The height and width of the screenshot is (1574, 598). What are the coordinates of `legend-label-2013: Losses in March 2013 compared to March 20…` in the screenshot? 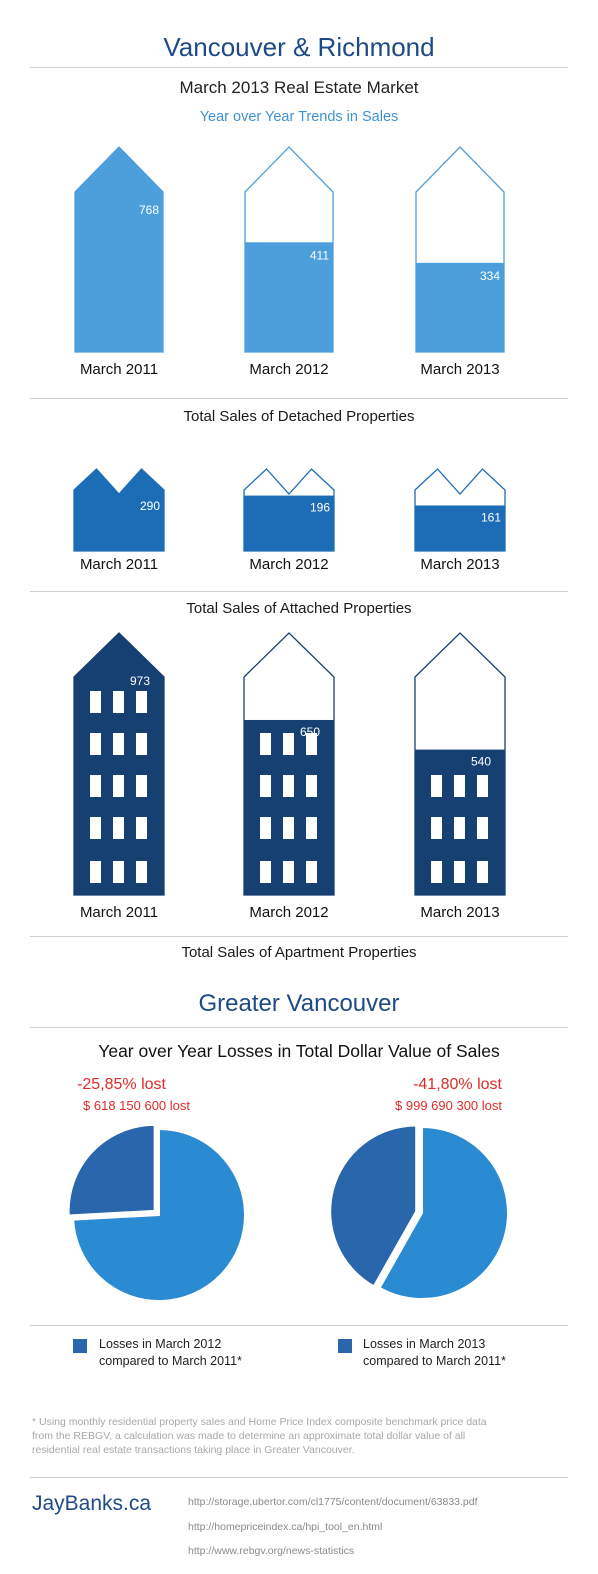 It's located at (434, 1352).